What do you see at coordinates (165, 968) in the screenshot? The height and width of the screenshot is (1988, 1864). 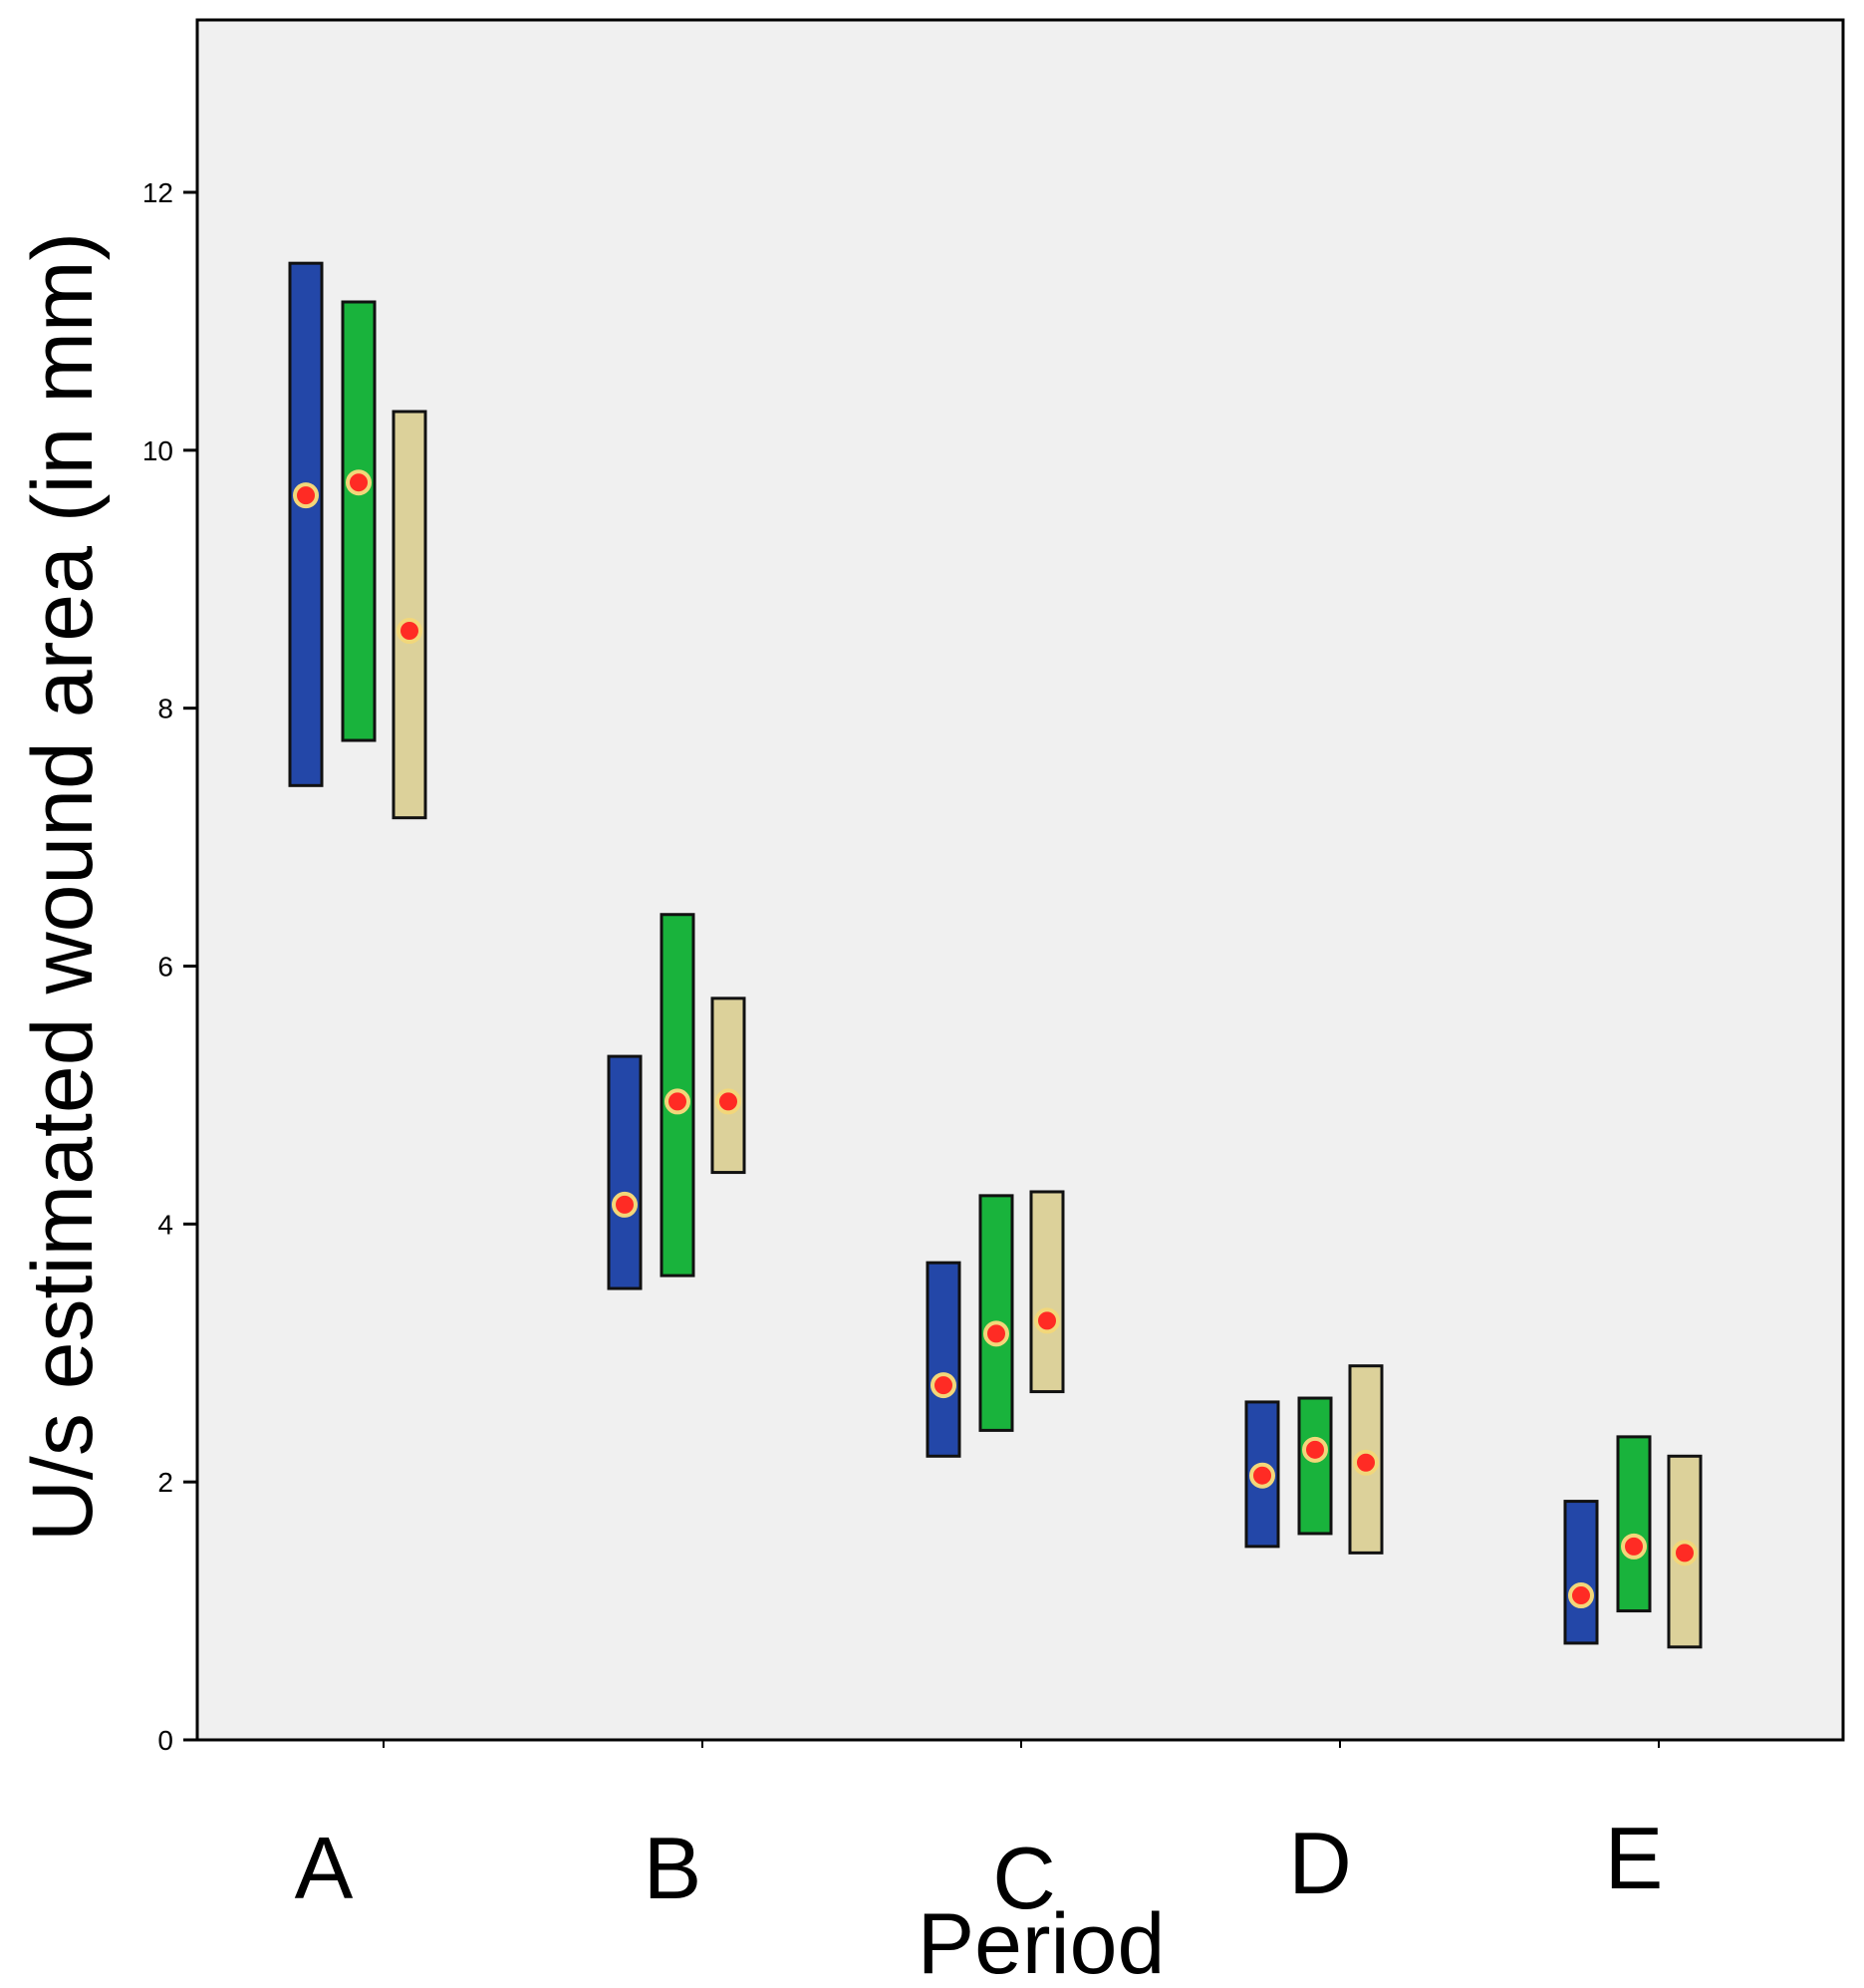 I see `y-tick-label: 6` at bounding box center [165, 968].